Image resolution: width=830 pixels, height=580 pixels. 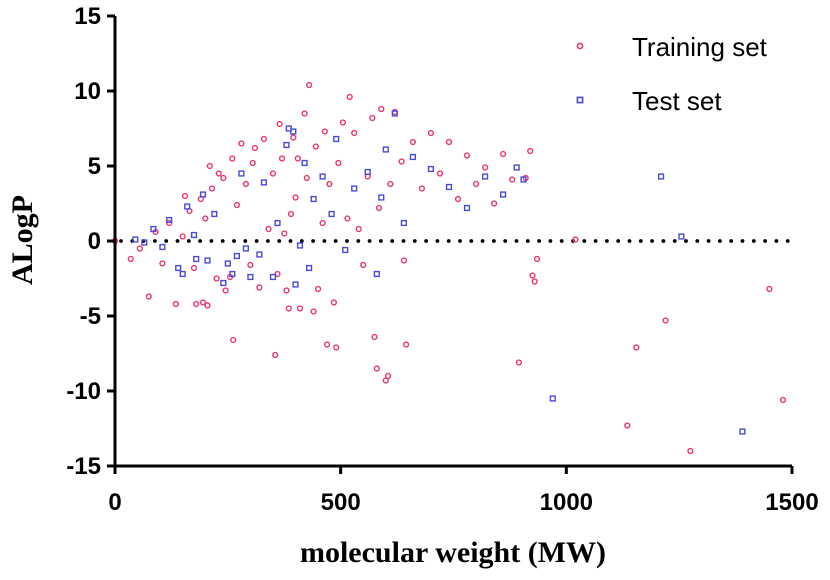 What do you see at coordinates (83, 466) in the screenshot?
I see `y-tick-label: -15` at bounding box center [83, 466].